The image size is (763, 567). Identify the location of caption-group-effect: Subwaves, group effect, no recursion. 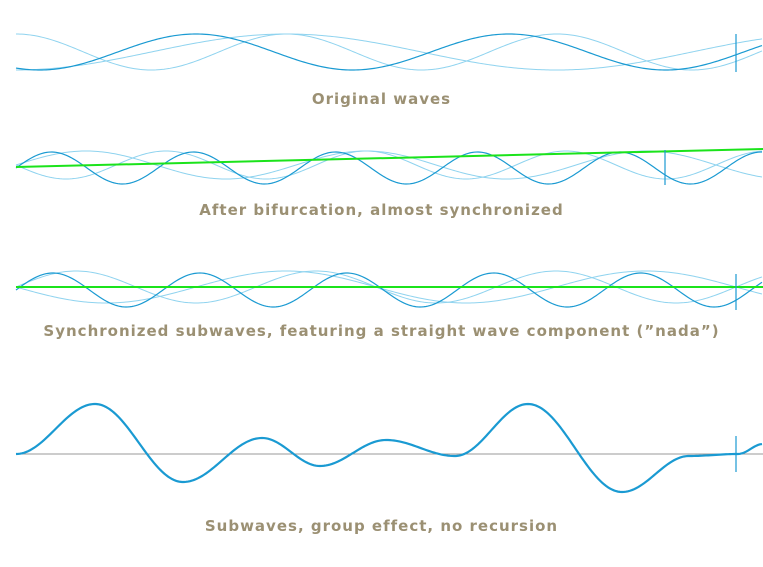
(381, 526).